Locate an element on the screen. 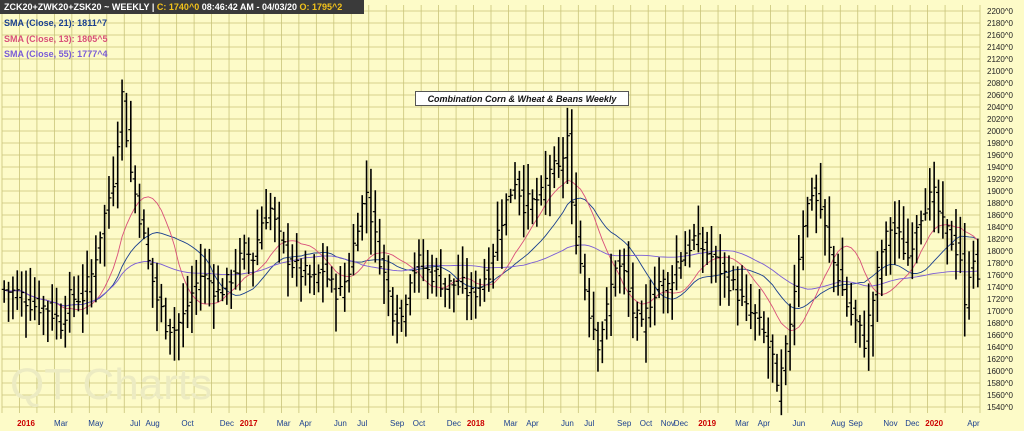 This screenshot has height=431, width=1024. y-tick-label: 1560^0 is located at coordinates (1000, 395).